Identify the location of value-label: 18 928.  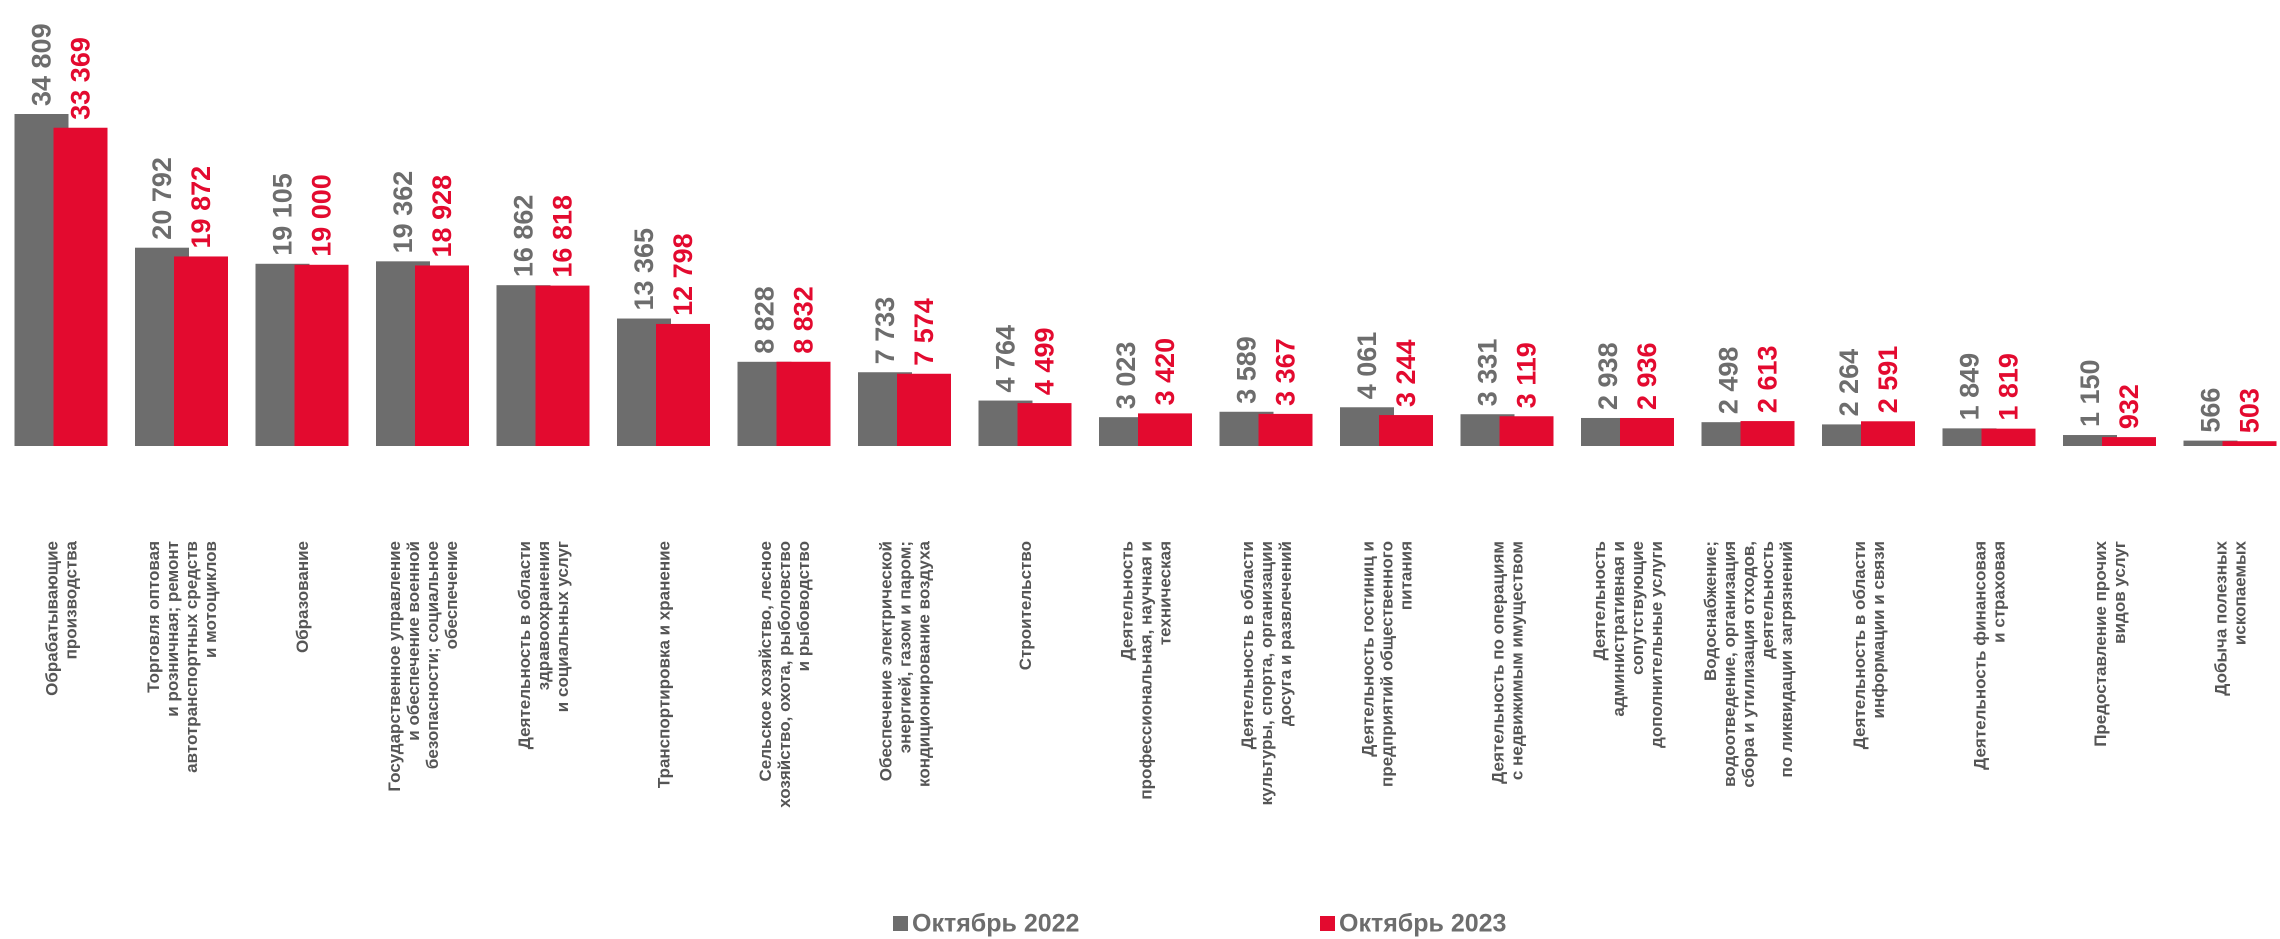
(442, 216).